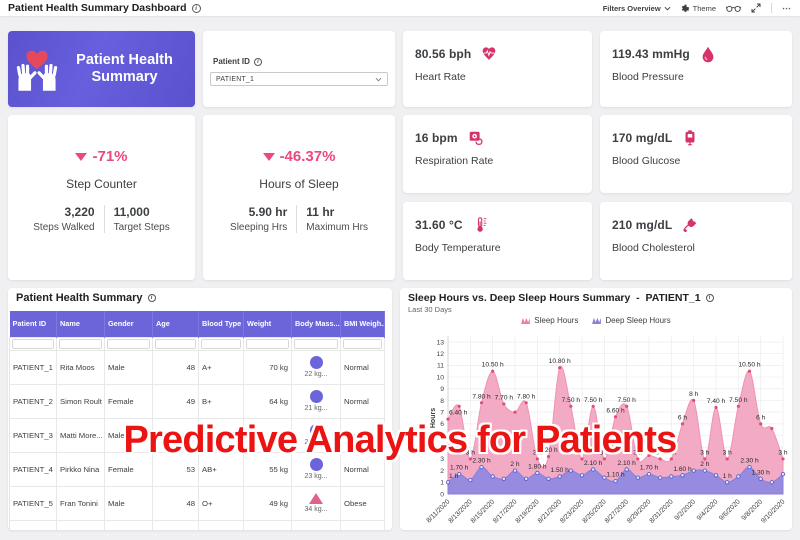 The image size is (800, 540). I want to click on dashboard-title: Patient Health Summary Dashboard i, so click(104, 8).